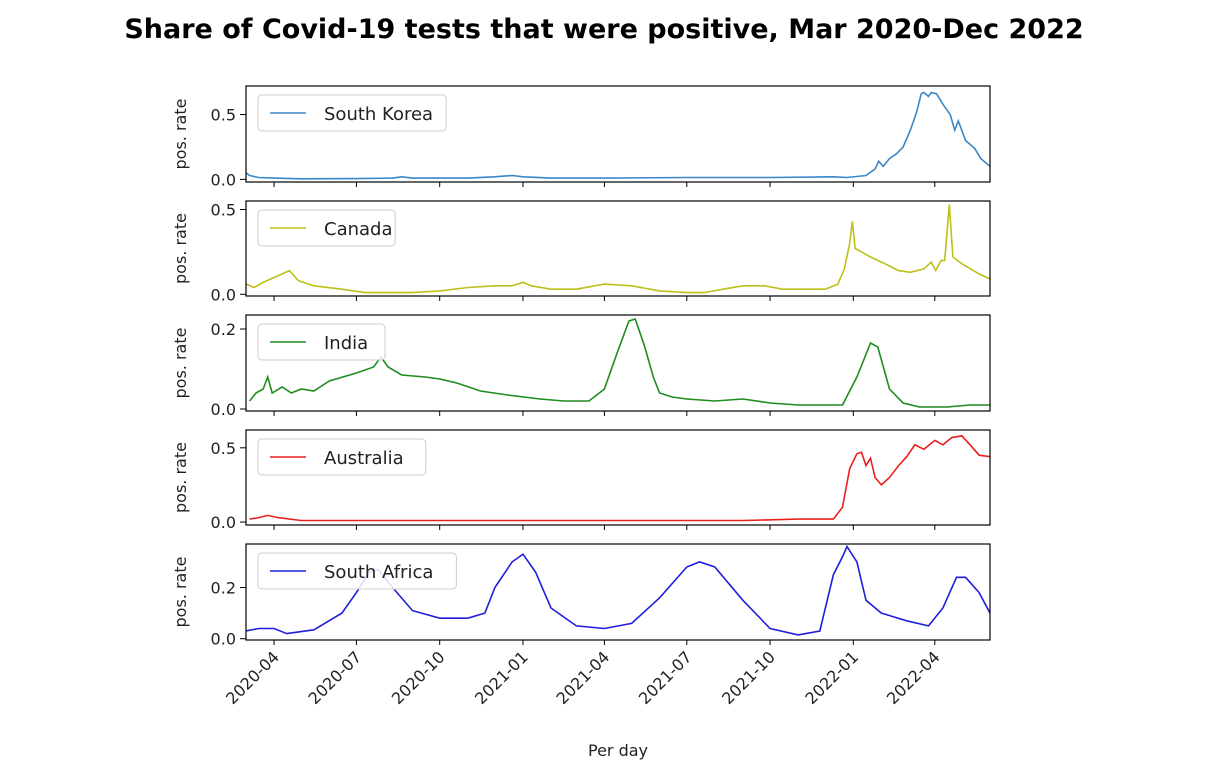 The width and height of the screenshot is (1209, 766). What do you see at coordinates (501, 677) in the screenshot?
I see `x-tick-label: 2021-01` at bounding box center [501, 677].